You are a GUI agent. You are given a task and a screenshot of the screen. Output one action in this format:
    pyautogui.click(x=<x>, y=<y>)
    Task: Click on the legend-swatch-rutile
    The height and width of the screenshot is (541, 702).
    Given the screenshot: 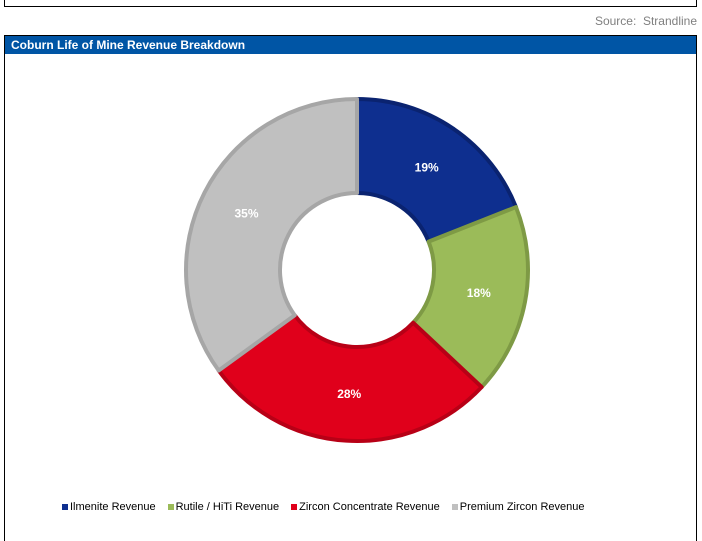 What is the action you would take?
    pyautogui.click(x=170, y=507)
    